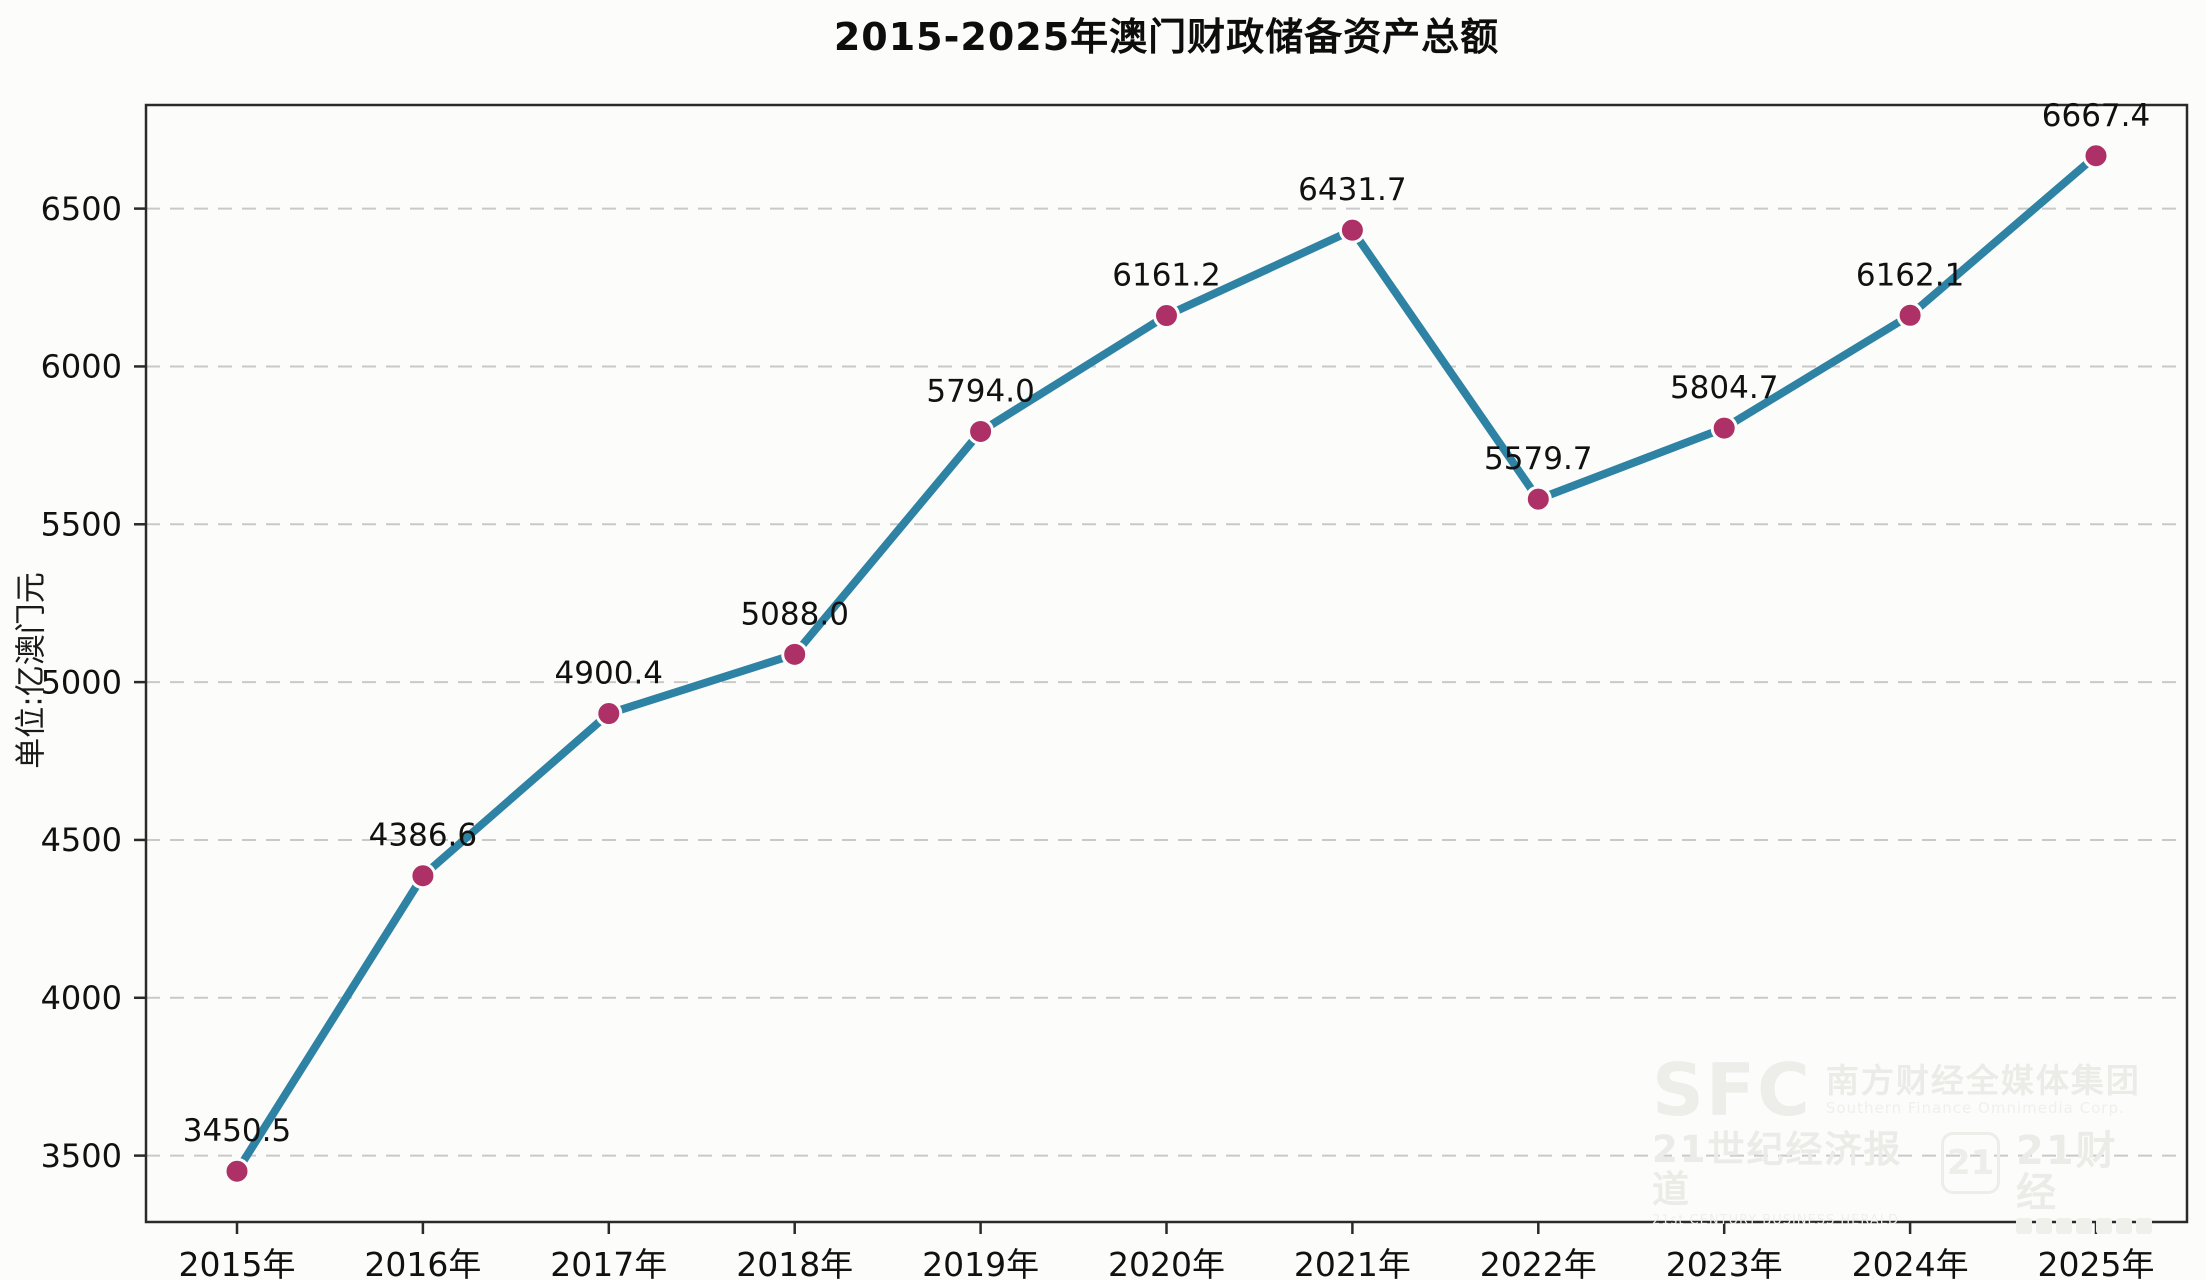 This screenshot has height=1280, width=2206. Describe the element at coordinates (81, 367) in the screenshot. I see `y-tick-label: 6000` at that location.